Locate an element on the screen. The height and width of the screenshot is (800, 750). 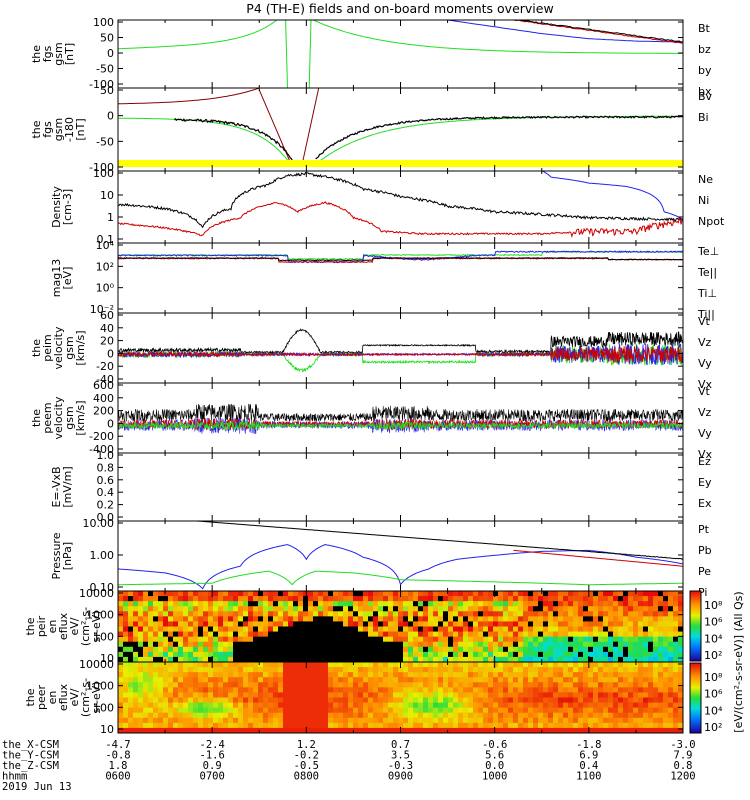
xaxis-date: 2019 Jun 13 is located at coordinates (37, 787).